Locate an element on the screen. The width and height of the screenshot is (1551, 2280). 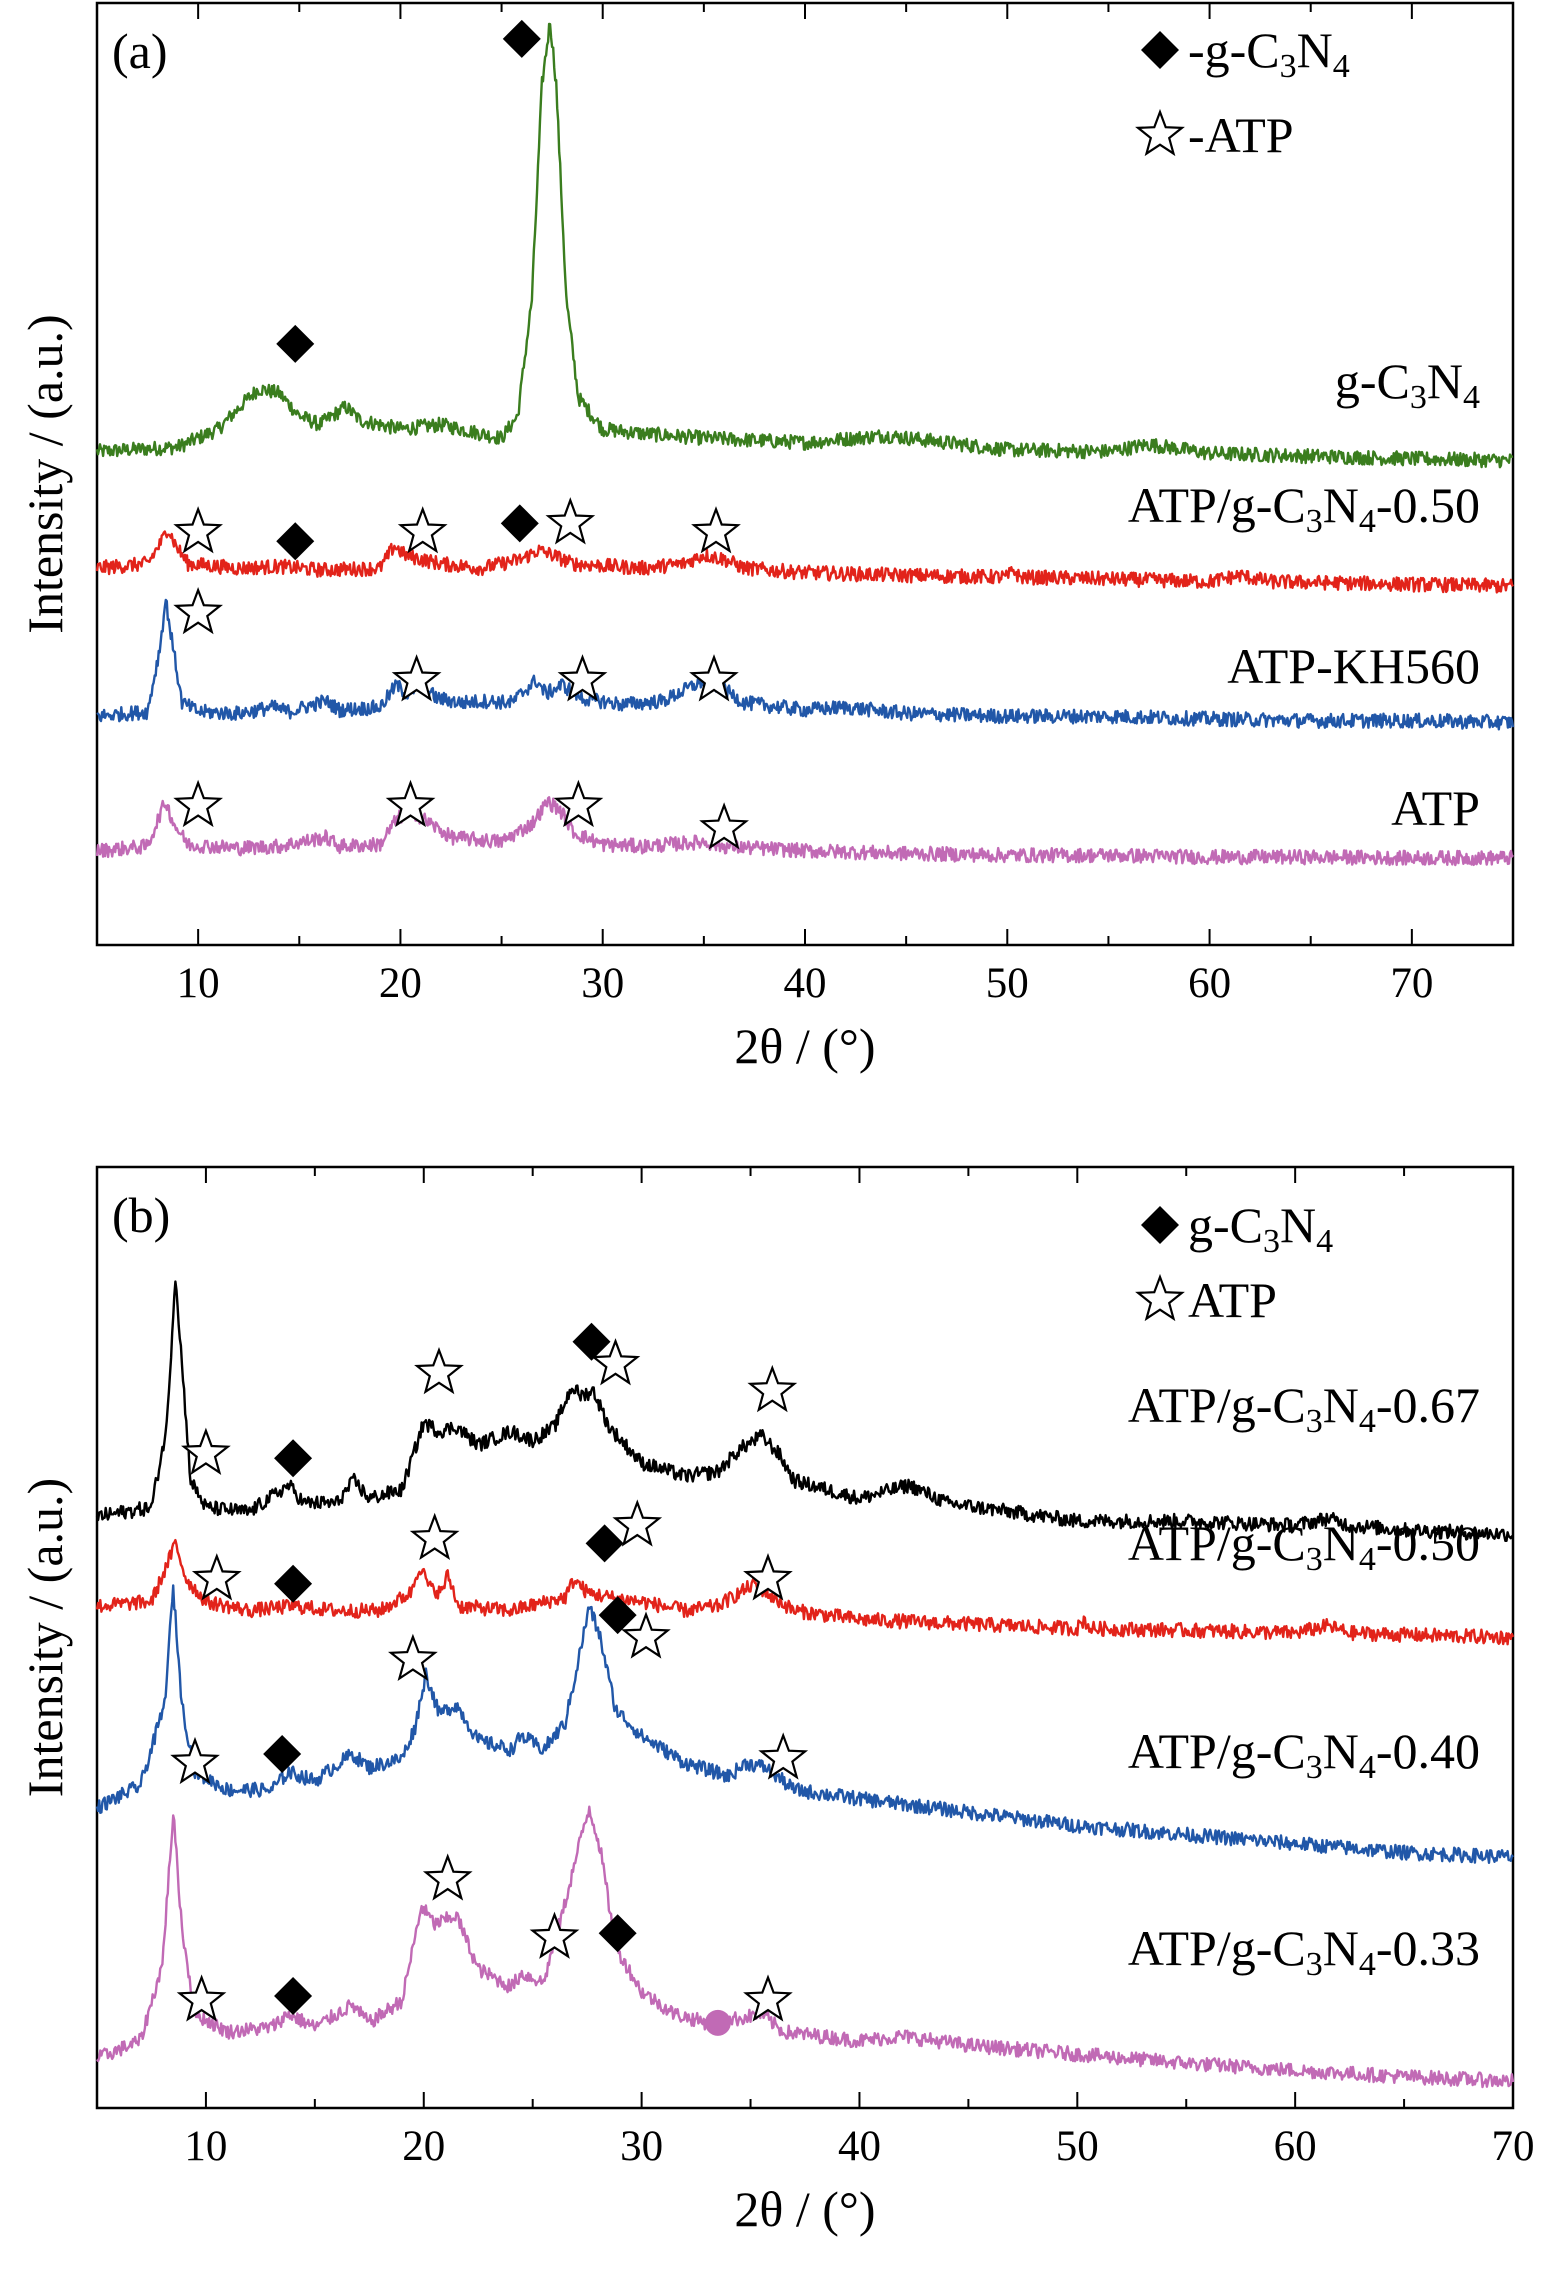
legend-label: -ATP is located at coordinates (1241, 135).